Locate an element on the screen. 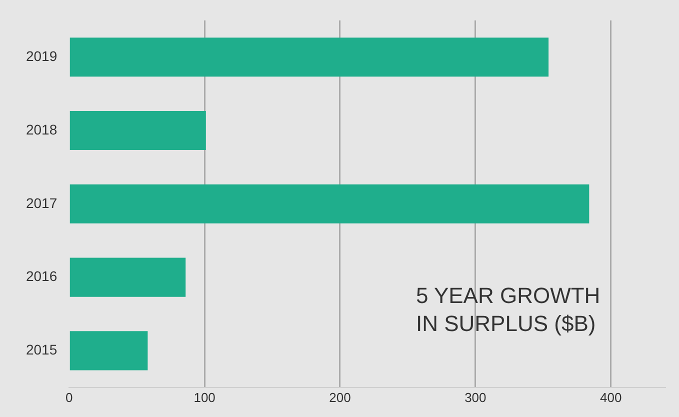 This screenshot has height=417, width=679. y-tick-label: 2015 is located at coordinates (42, 350).